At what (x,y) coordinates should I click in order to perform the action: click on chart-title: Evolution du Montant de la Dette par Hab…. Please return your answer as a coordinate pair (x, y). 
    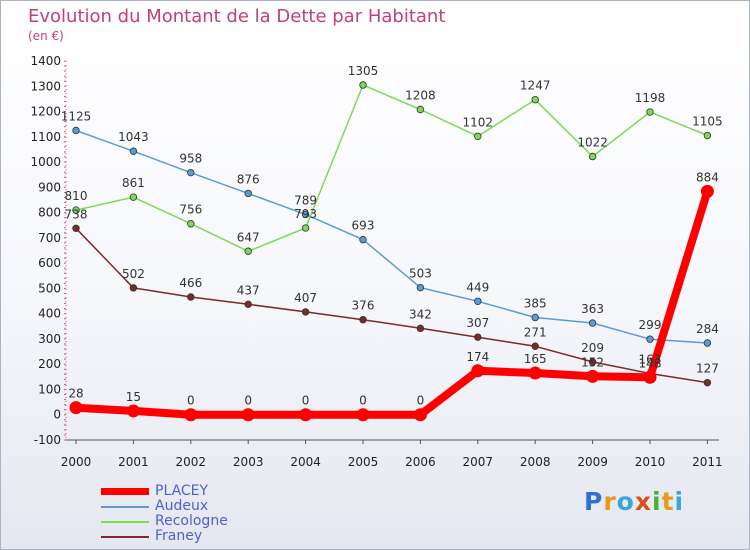
    Looking at the image, I should click on (237, 16).